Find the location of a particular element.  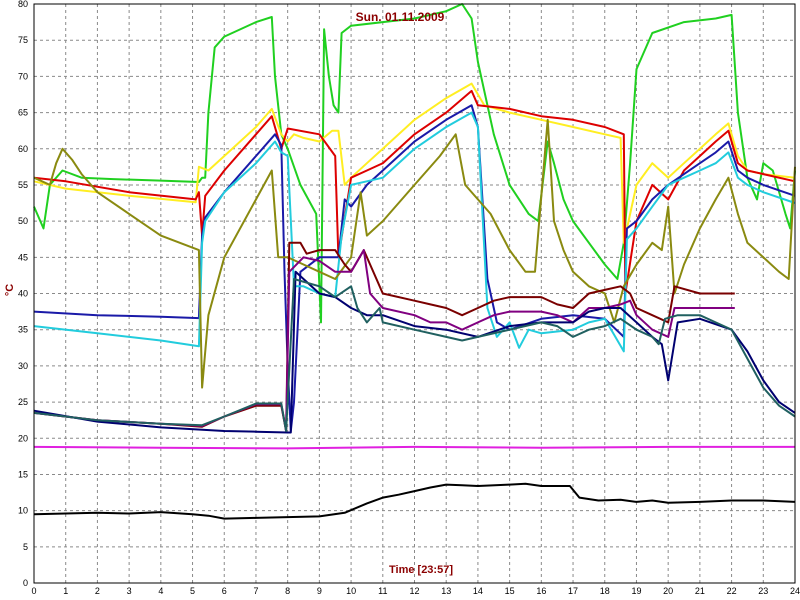

y-tick-label: 65 is located at coordinates (23, 113).